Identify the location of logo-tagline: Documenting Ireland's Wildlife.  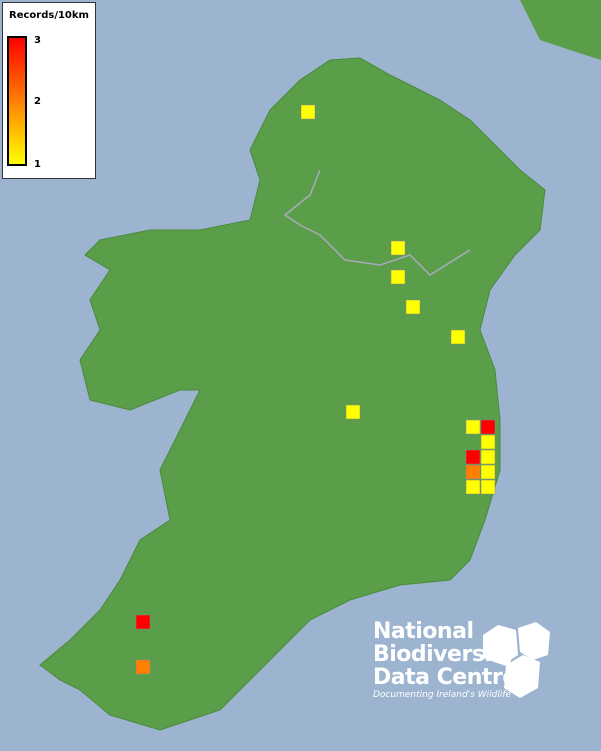
(442, 695).